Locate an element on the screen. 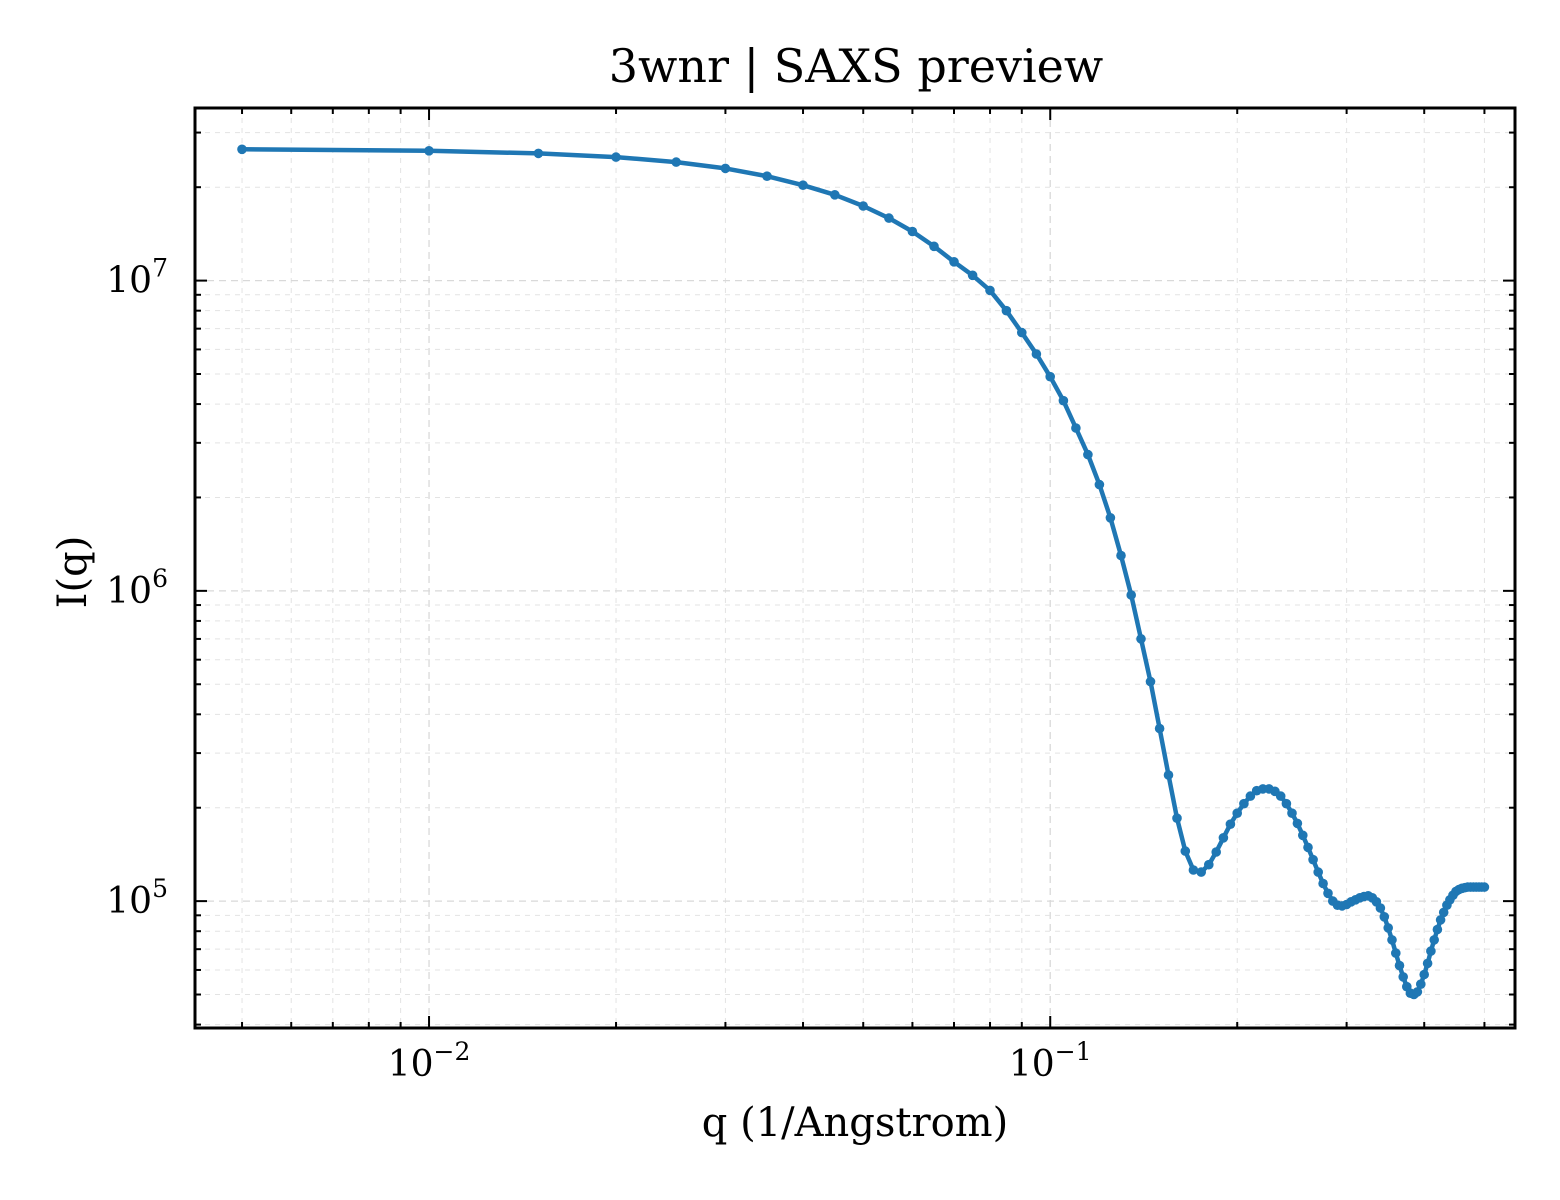 The image size is (1560, 1200). y-tick-label: 10⁵ is located at coordinates (137, 898).